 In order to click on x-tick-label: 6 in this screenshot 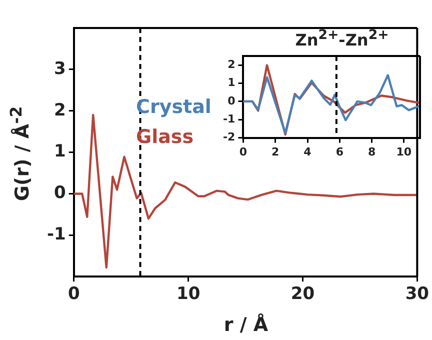, I will do `click(340, 151)`.